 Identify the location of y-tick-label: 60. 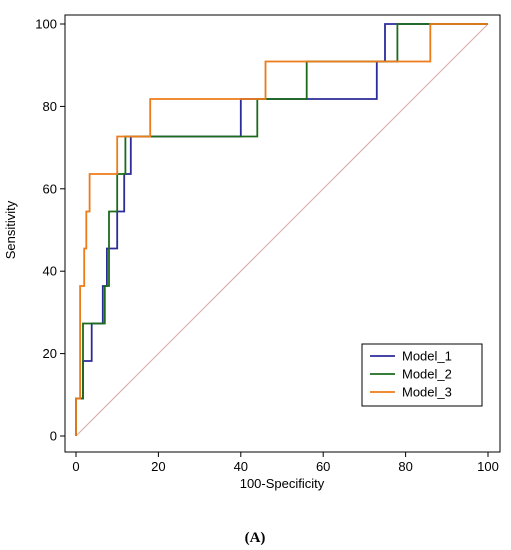
(50, 188).